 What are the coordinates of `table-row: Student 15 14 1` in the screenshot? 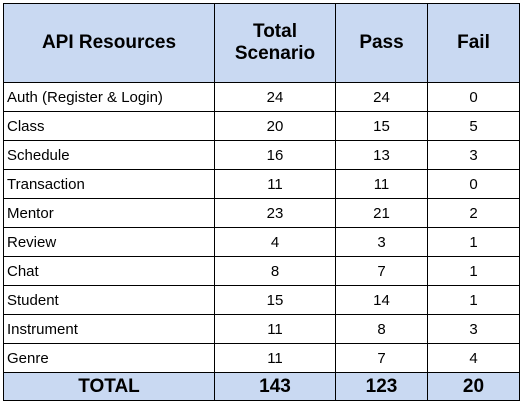 It's located at (261, 300).